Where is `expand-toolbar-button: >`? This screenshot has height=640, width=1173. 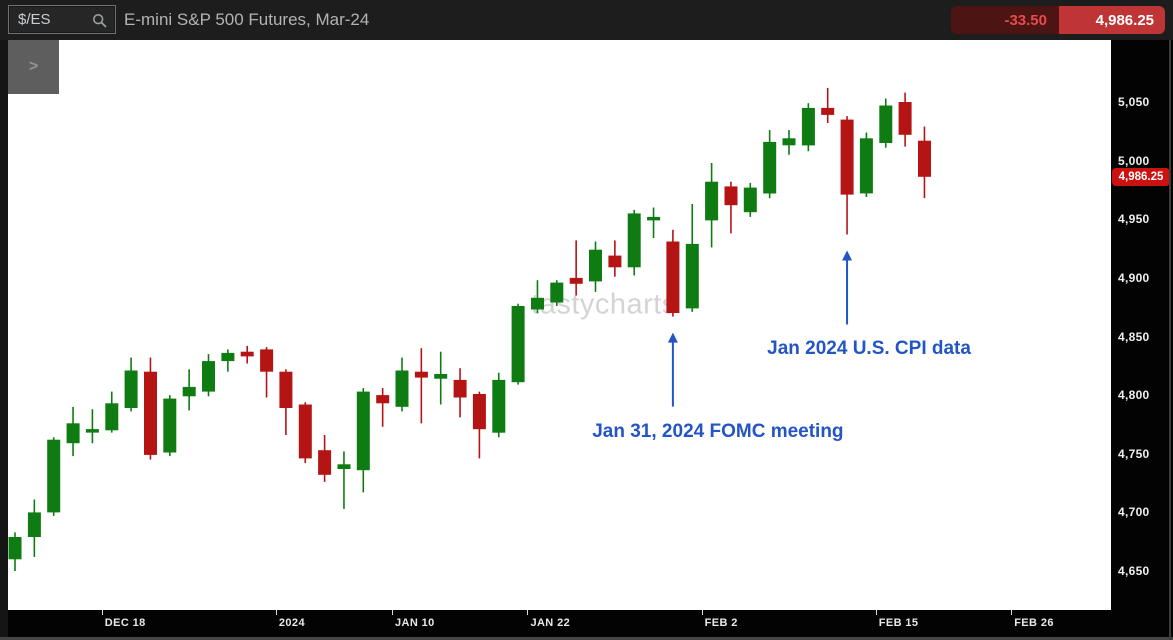 expand-toolbar-button: > is located at coordinates (33, 67).